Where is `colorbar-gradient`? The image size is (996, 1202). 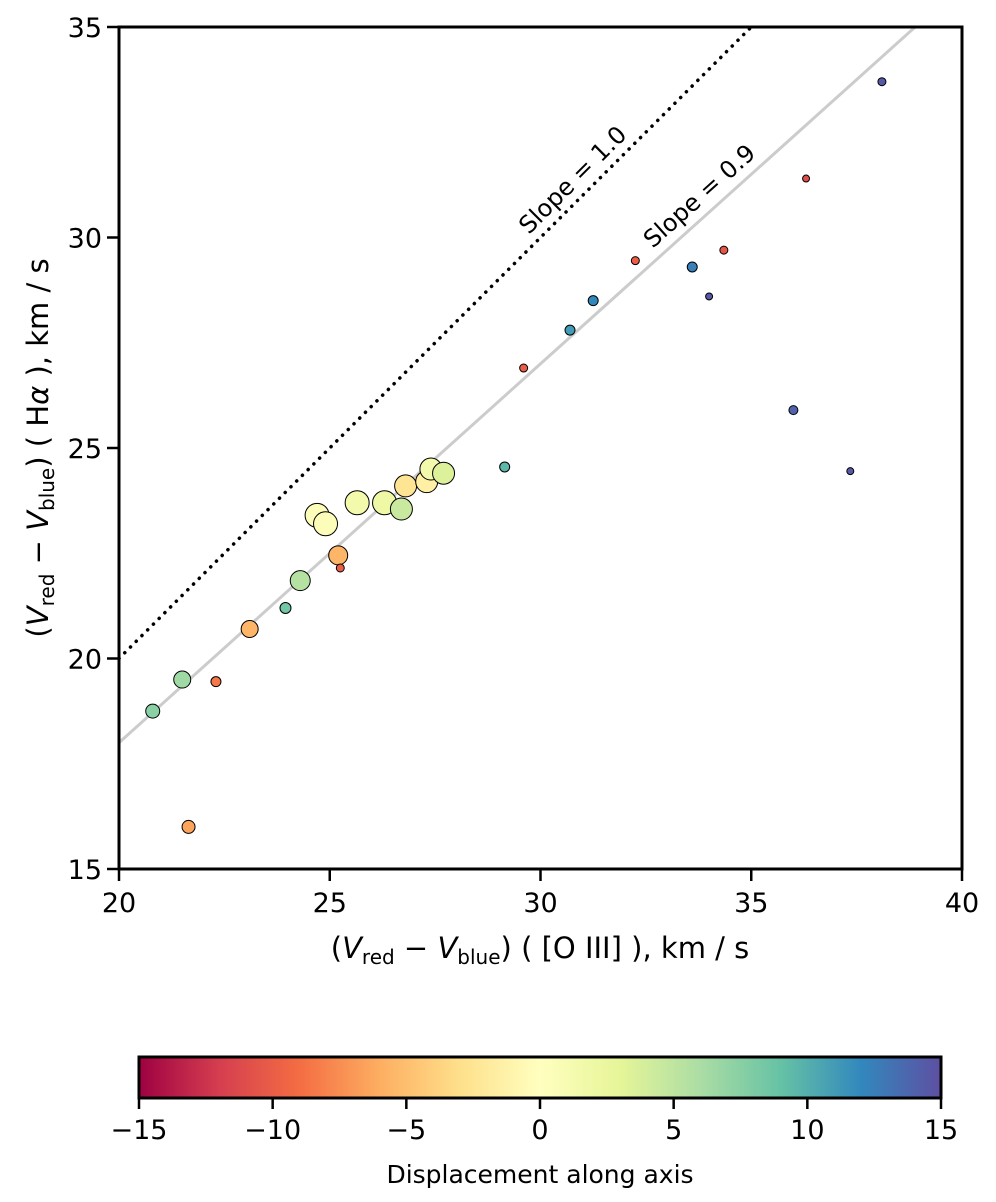 colorbar-gradient is located at coordinates (540, 1077).